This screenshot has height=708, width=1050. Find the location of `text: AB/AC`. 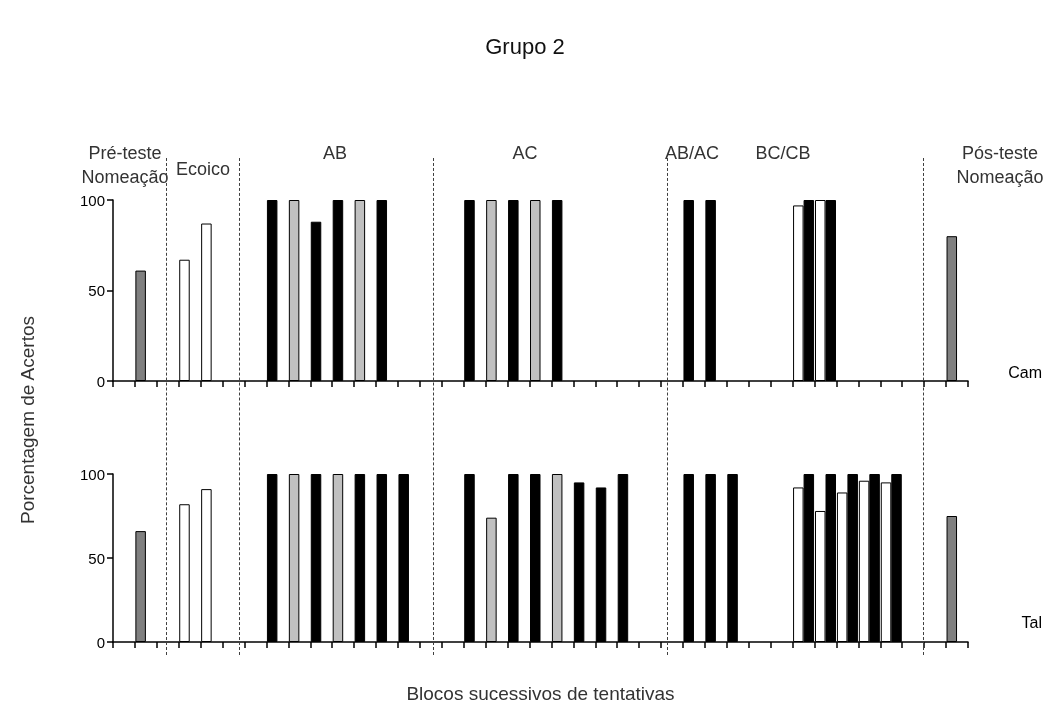

text: AB/AC is located at coordinates (692, 153).